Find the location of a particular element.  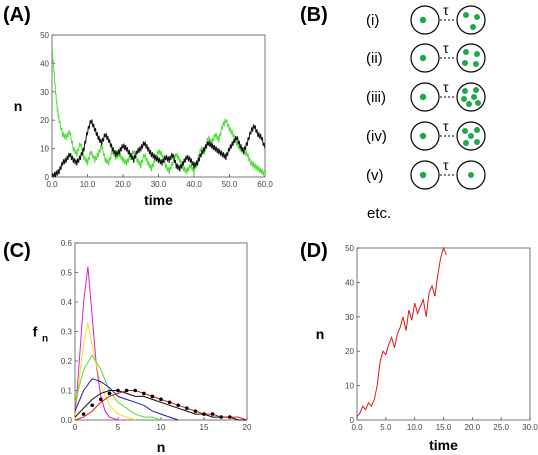

schematic-row-label: (iv) is located at coordinates (376, 136).